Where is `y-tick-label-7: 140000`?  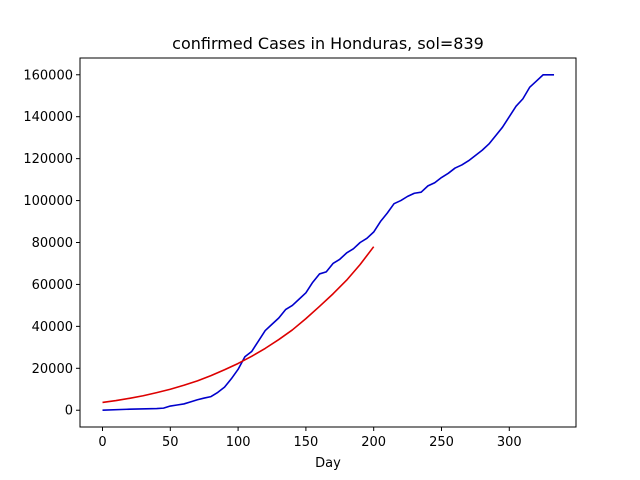 y-tick-label-7: 140000 is located at coordinates (48, 117).